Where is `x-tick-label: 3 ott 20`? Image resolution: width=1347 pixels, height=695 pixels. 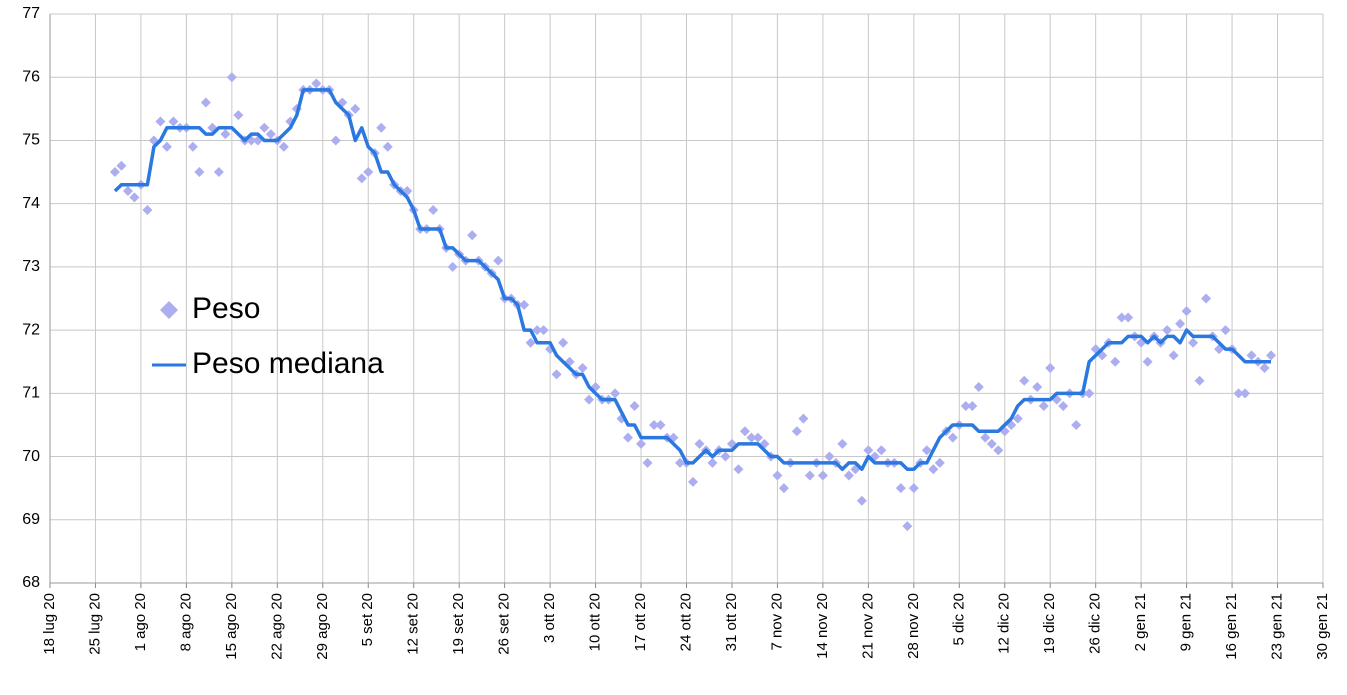 x-tick-label: 3 ott 20 is located at coordinates (549, 618).